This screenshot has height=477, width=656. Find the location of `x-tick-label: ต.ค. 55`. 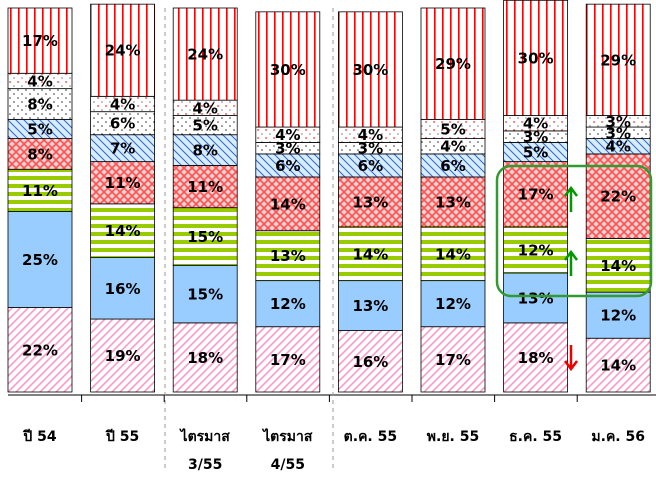

x-tick-label: ต.ค. 55 is located at coordinates (370, 437).